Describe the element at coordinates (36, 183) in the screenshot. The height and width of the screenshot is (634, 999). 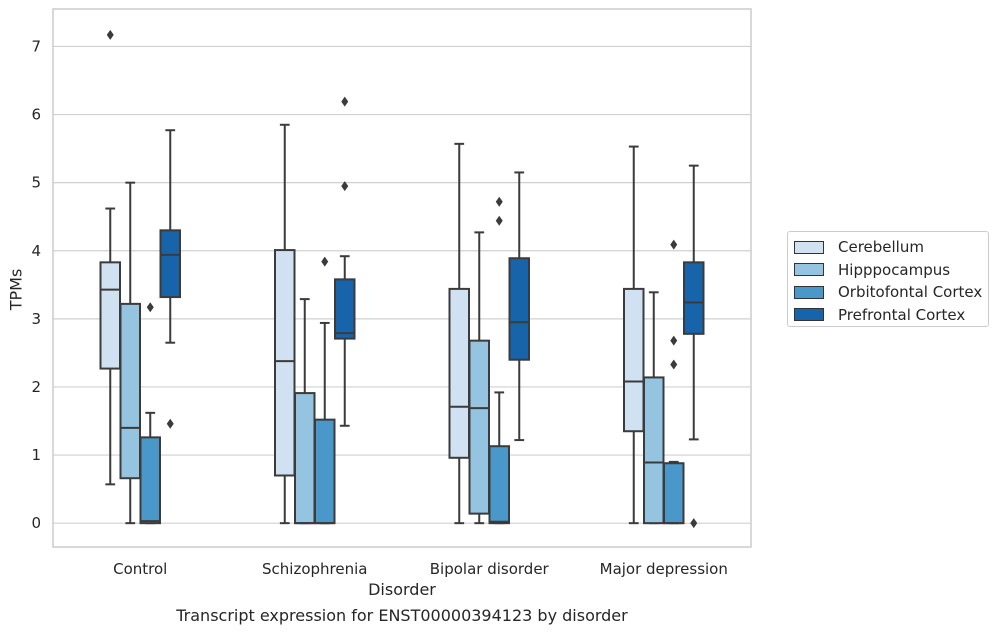
I see `y-tick-label: 5` at that location.